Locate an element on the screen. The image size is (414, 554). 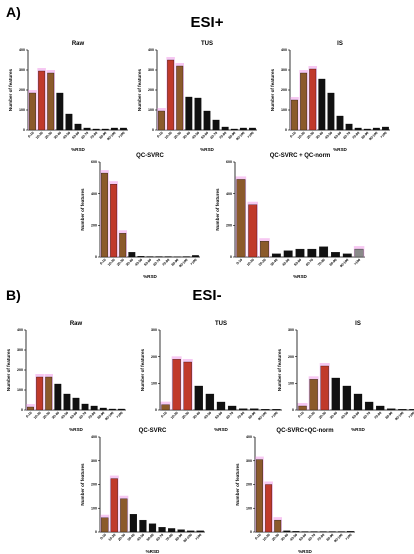
chart0-y-axis-label: Number of features is located at coordinates (10, 89).